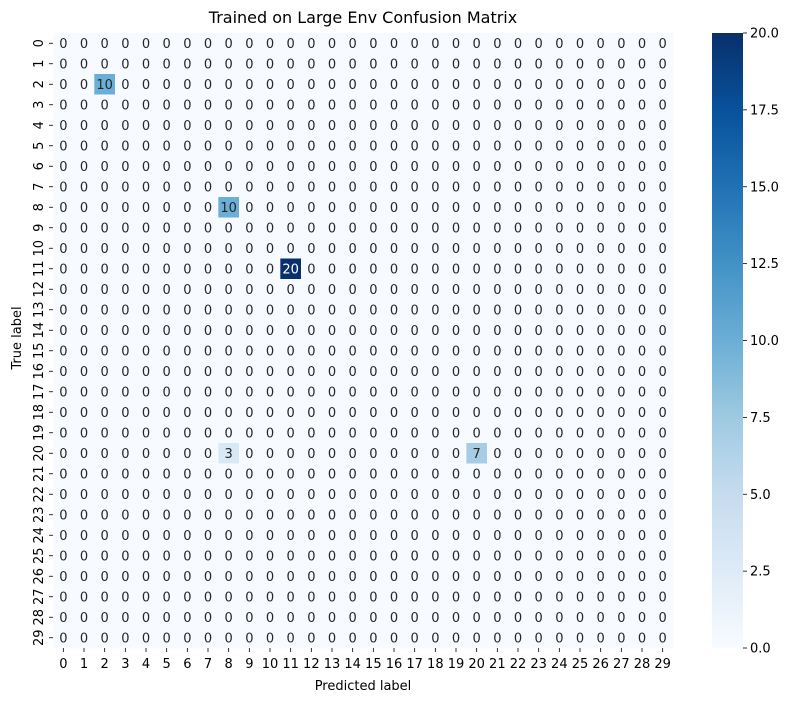  What do you see at coordinates (63, 664) in the screenshot?
I see `x-tick-label: 0` at bounding box center [63, 664].